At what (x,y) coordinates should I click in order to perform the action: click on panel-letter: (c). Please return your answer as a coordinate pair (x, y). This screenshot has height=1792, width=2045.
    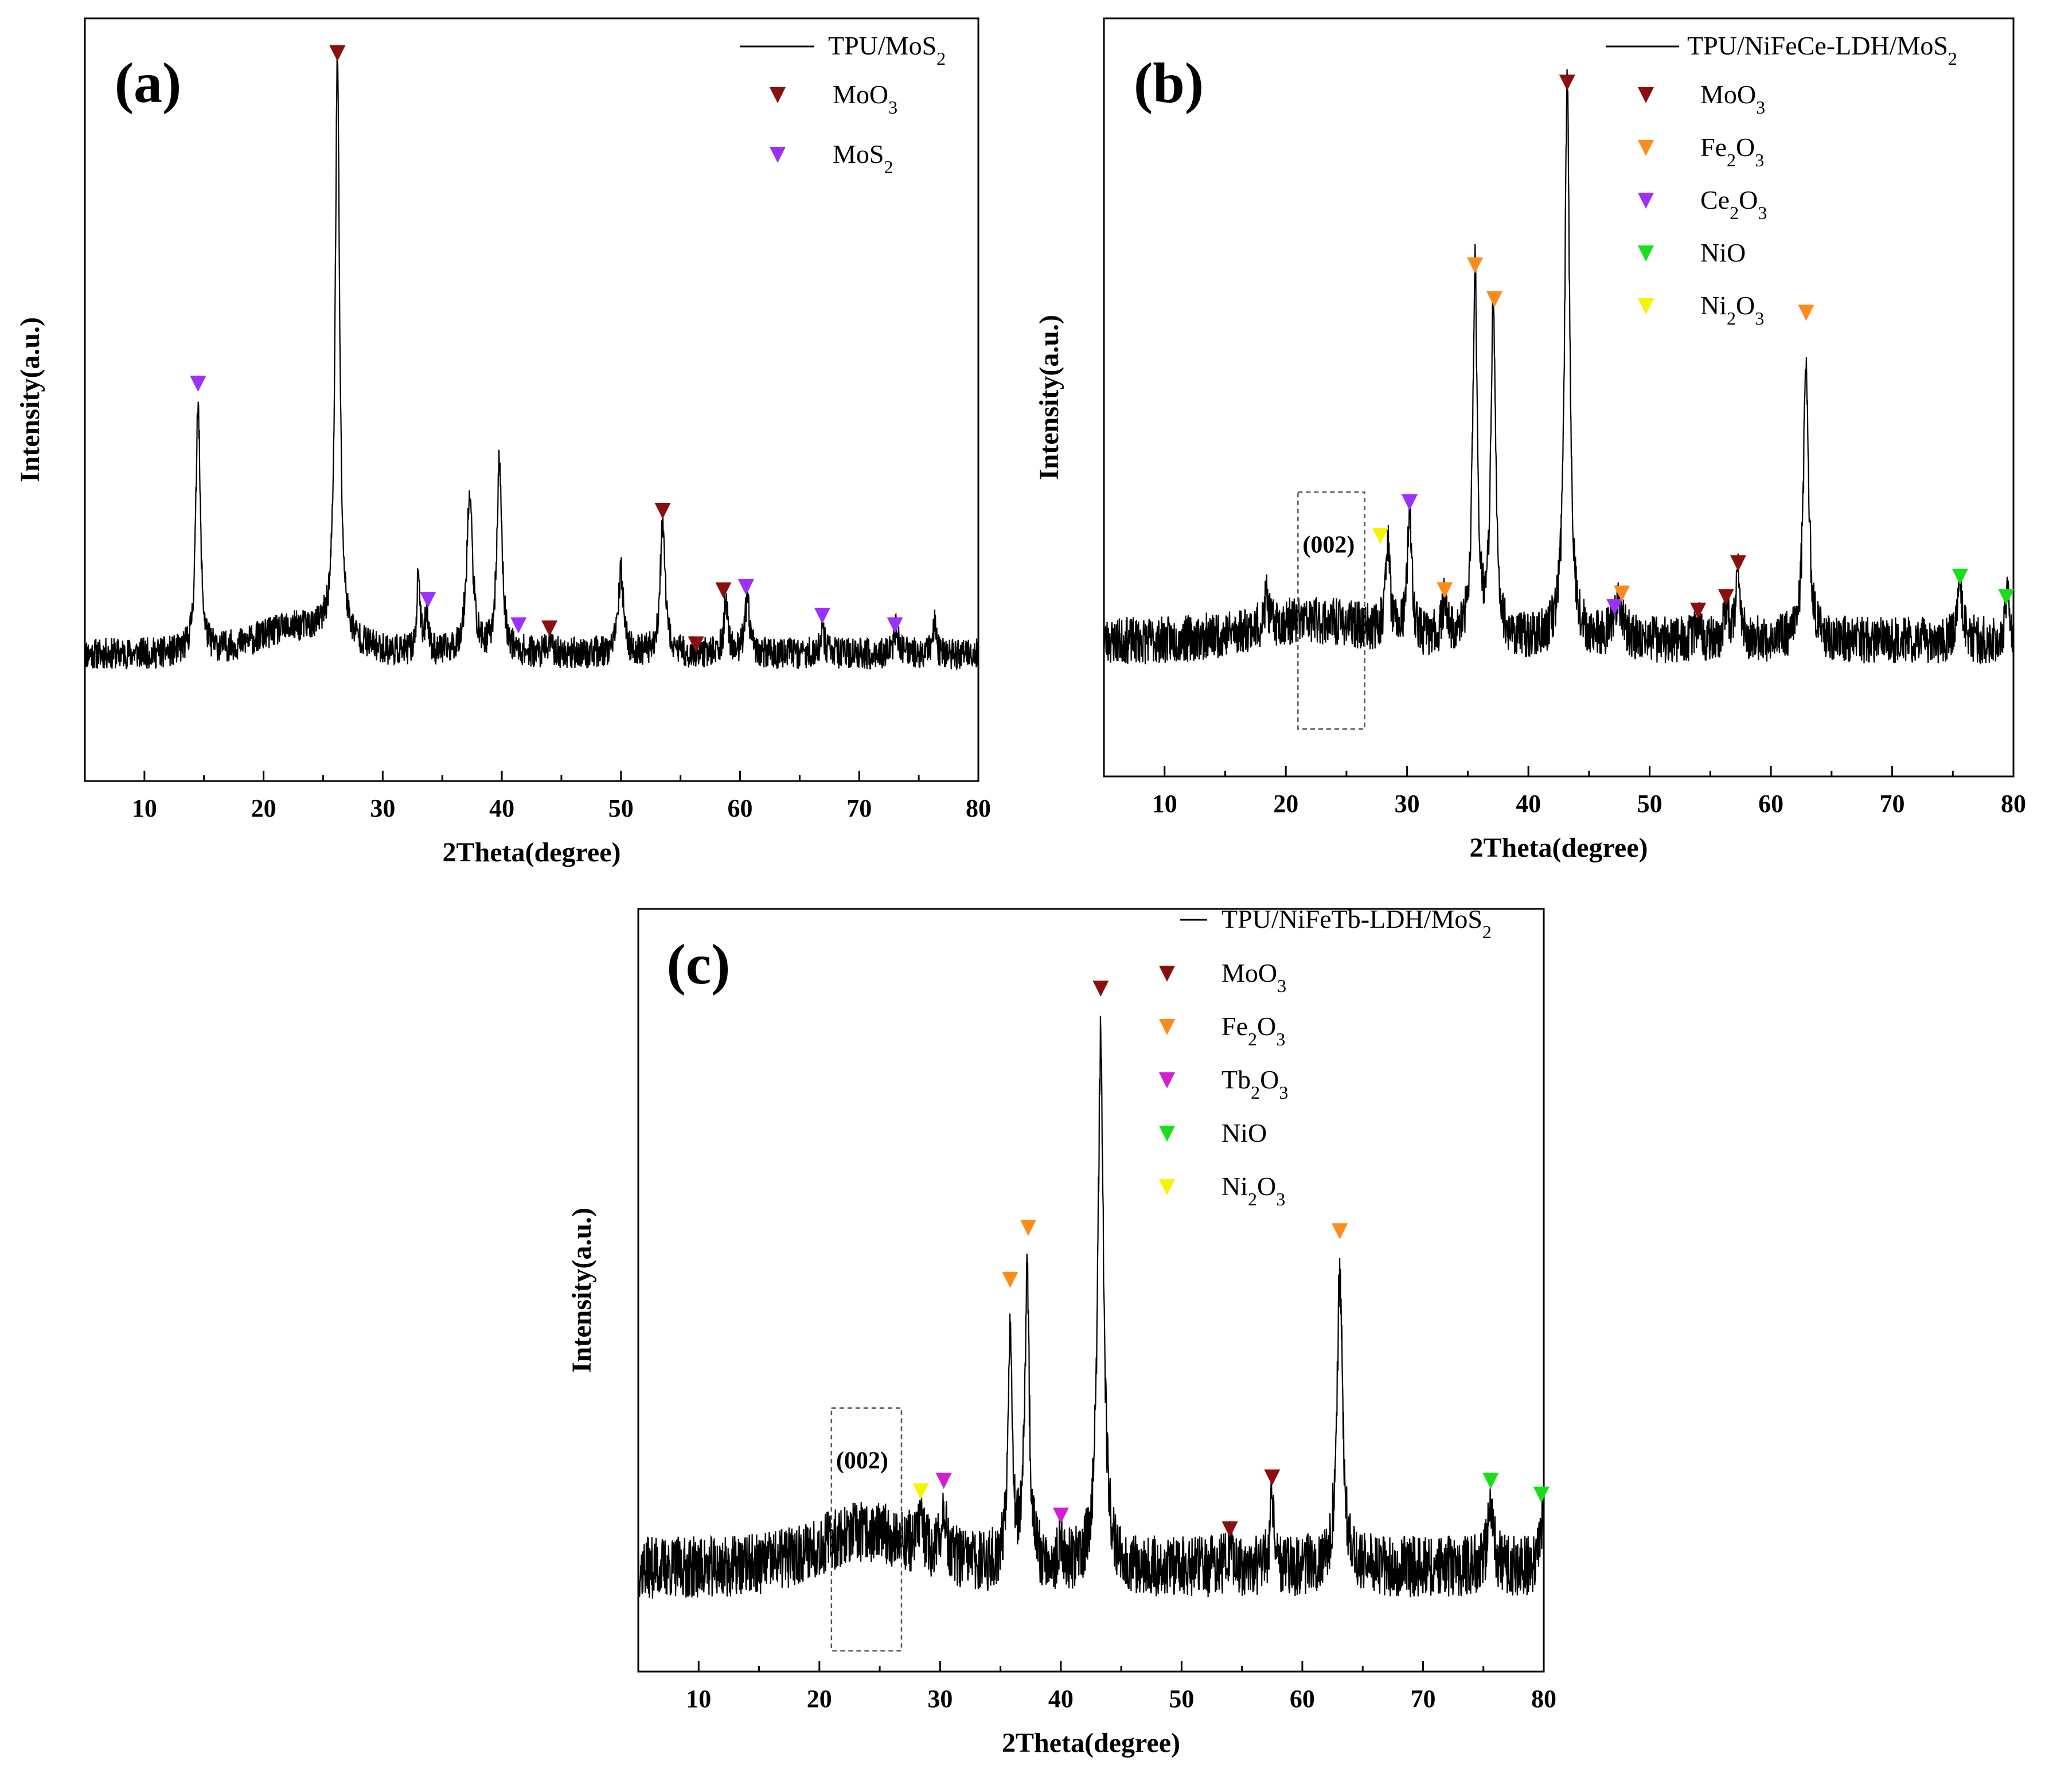
    Looking at the image, I should click on (699, 964).